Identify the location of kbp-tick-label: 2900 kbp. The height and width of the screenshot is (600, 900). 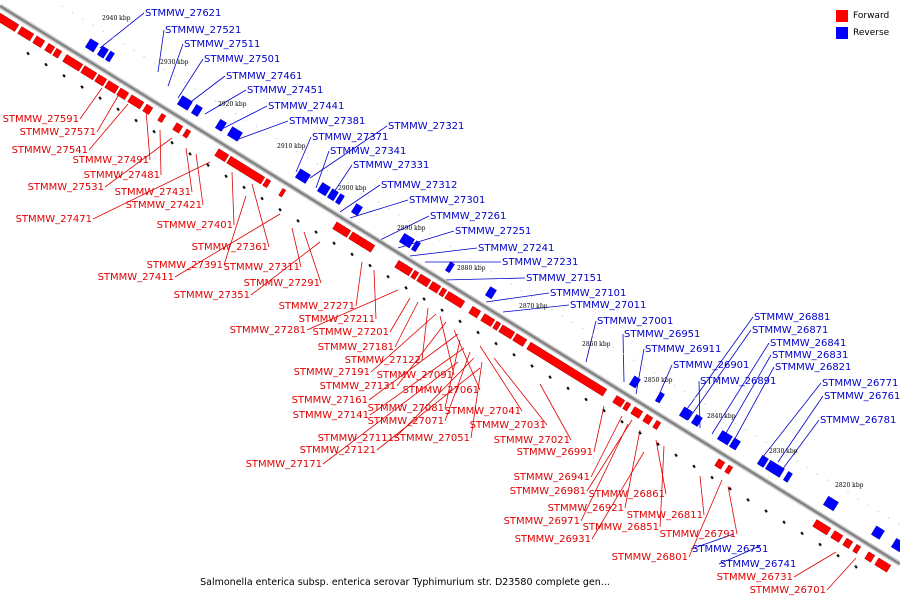
(352, 188).